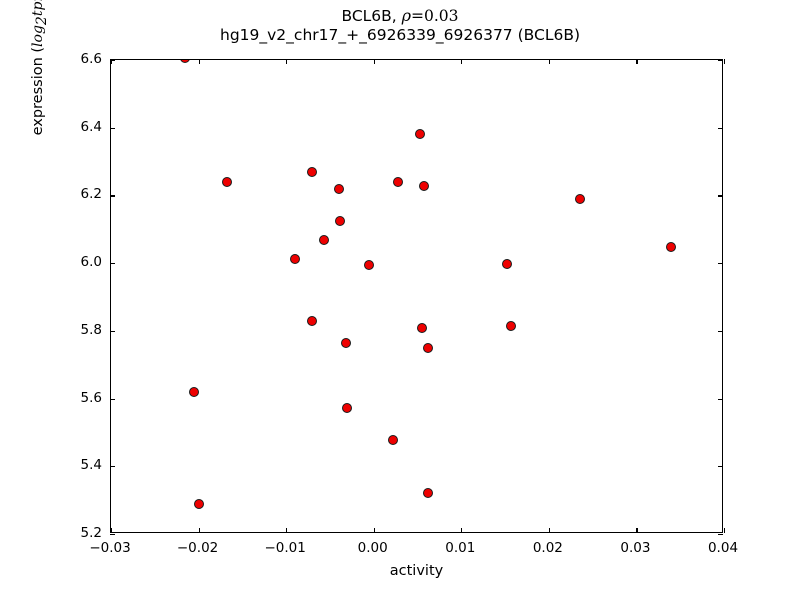 The height and width of the screenshot is (600, 800). I want to click on y-axis-tick-label: 5.8, so click(91, 329).